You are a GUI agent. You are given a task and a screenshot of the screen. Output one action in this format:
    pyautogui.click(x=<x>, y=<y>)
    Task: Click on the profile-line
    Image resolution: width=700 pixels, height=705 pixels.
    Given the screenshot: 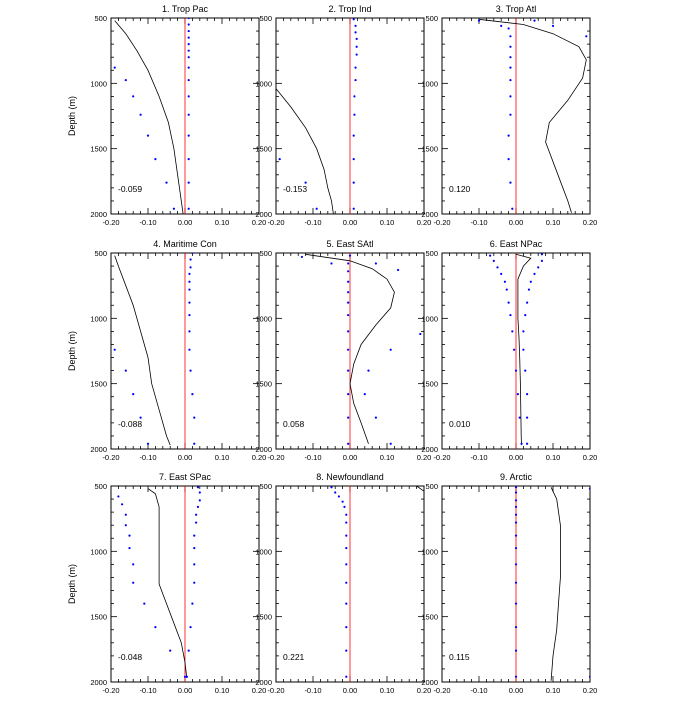 What is the action you would take?
    pyautogui.click(x=350, y=348)
    